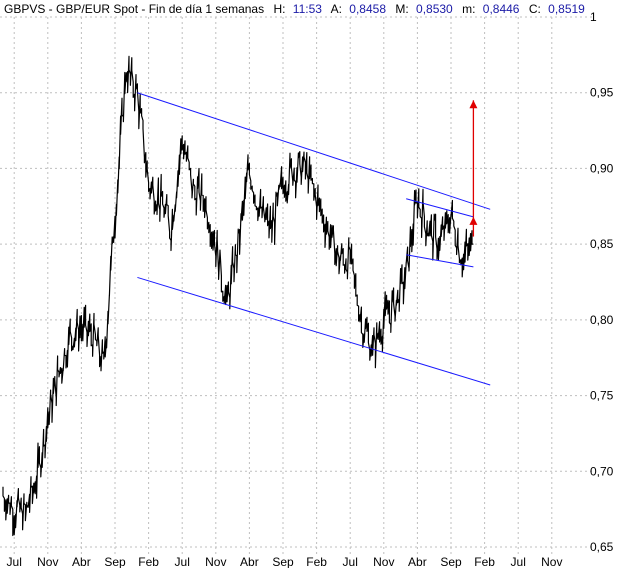 This screenshot has height=568, width=618. Describe the element at coordinates (602, 93) in the screenshot. I see `y-tick-label: 0,95` at that location.